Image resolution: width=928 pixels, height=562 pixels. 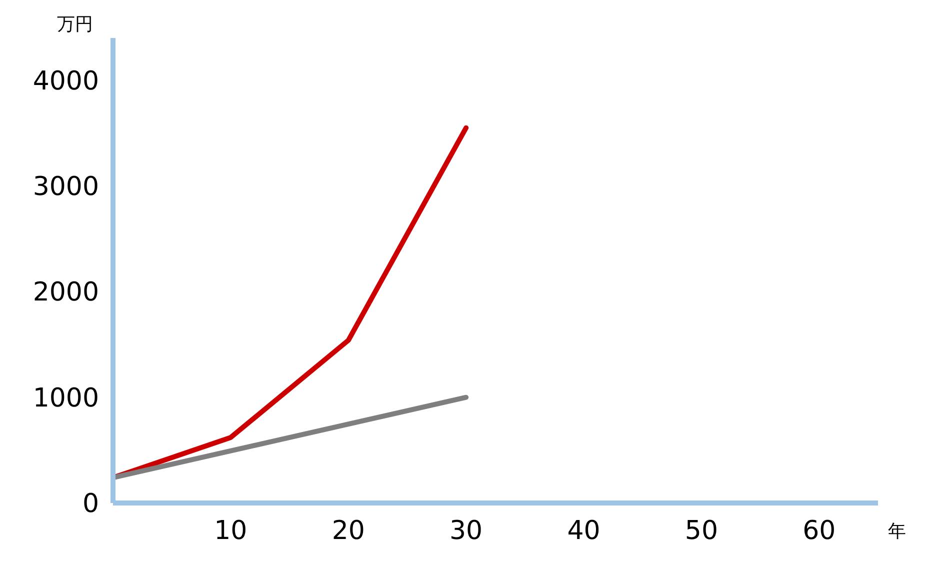 I want to click on y-tick-label: 0, so click(x=90, y=504).